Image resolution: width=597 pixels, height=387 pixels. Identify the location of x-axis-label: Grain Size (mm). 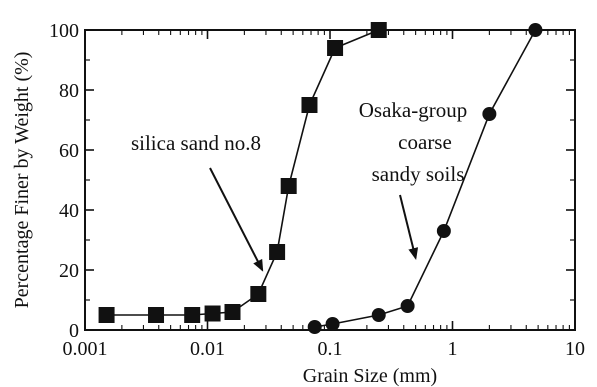
(370, 376).